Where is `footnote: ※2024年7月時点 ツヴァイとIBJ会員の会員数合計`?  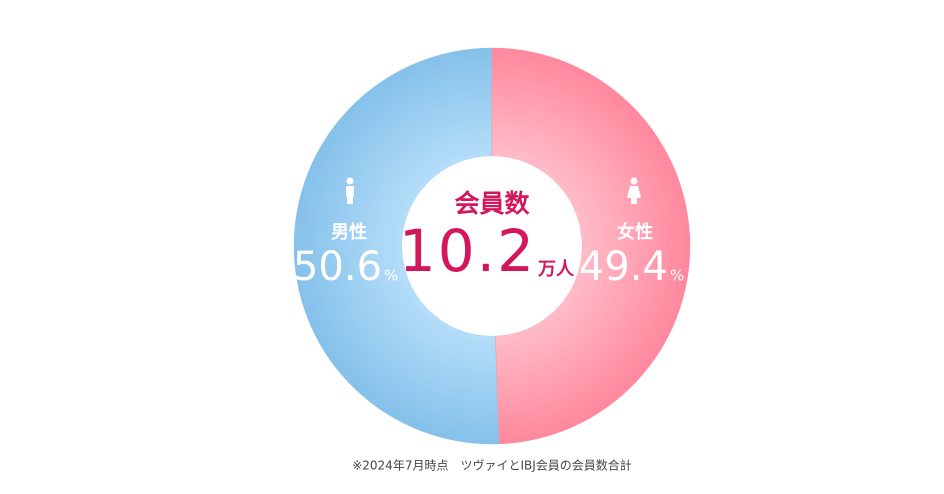 footnote: ※2024年7月時点 ツヴァイとIBJ会員の会員数合計 is located at coordinates (492, 465).